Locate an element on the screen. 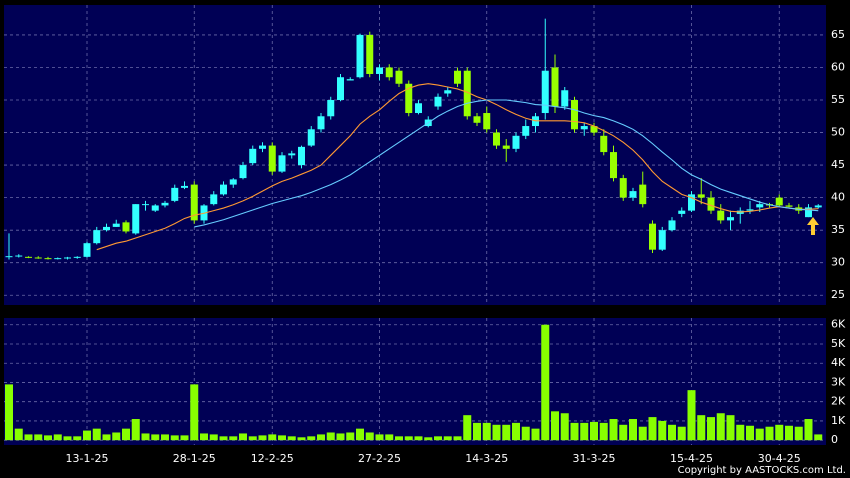 Image resolution: width=850 pixels, height=478 pixels. y-tick-label: 3K is located at coordinates (838, 381).